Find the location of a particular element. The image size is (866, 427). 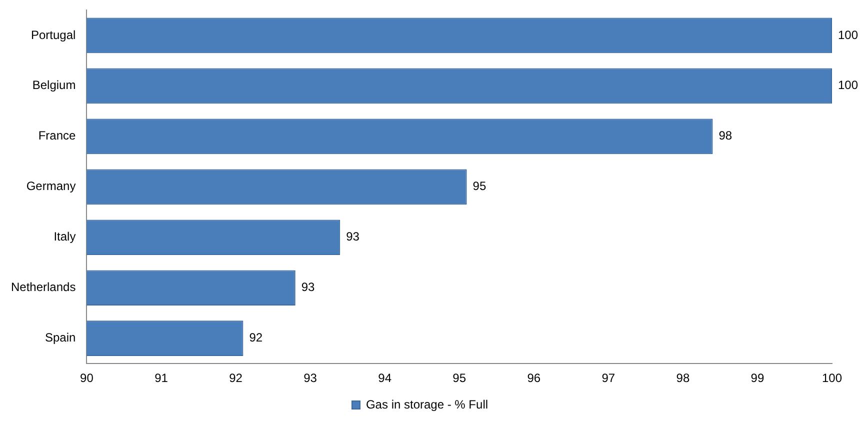

data-label: 92 is located at coordinates (256, 337).